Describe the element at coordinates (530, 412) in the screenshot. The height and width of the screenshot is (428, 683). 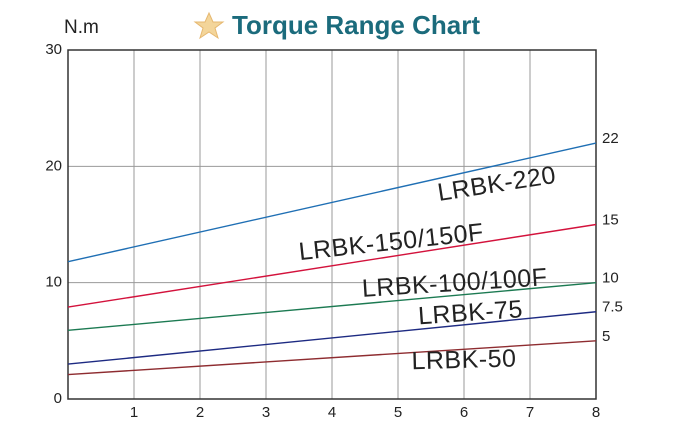
I see `x-tick-label: 7` at that location.